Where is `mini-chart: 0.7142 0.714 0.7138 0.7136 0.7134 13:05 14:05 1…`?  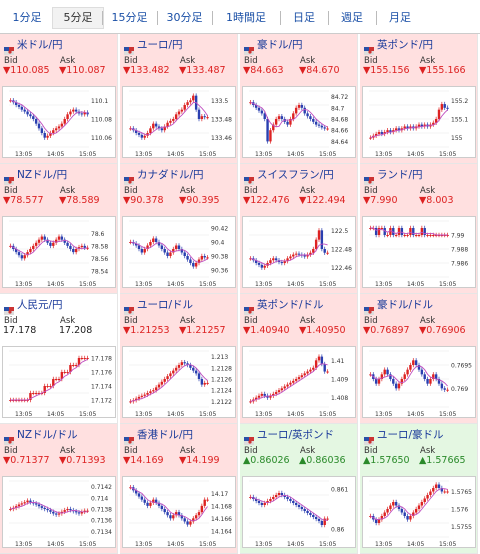 mini-chart: 0.7142 0.714 0.7138 0.7136 0.7134 13:05 14:05 1… is located at coordinates (59, 512).